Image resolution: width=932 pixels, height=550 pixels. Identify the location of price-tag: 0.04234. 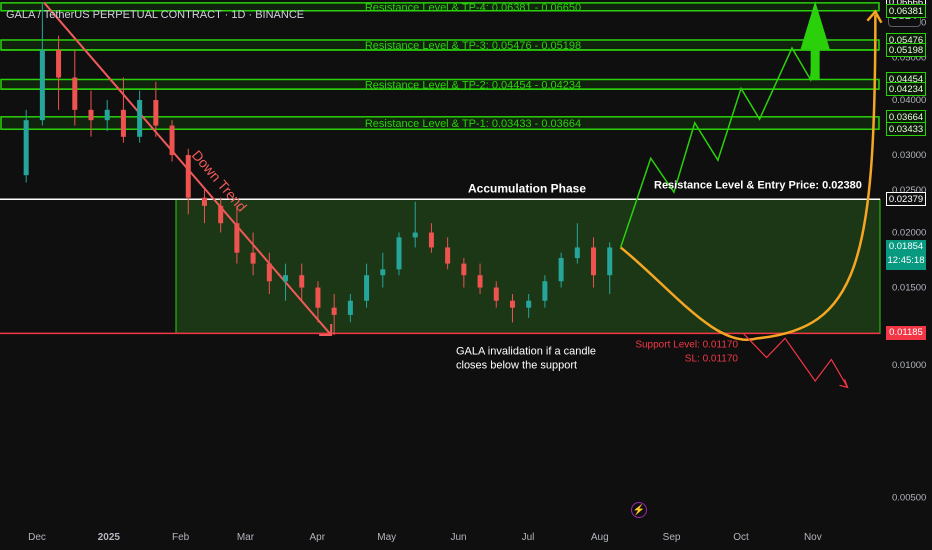
(906, 89).